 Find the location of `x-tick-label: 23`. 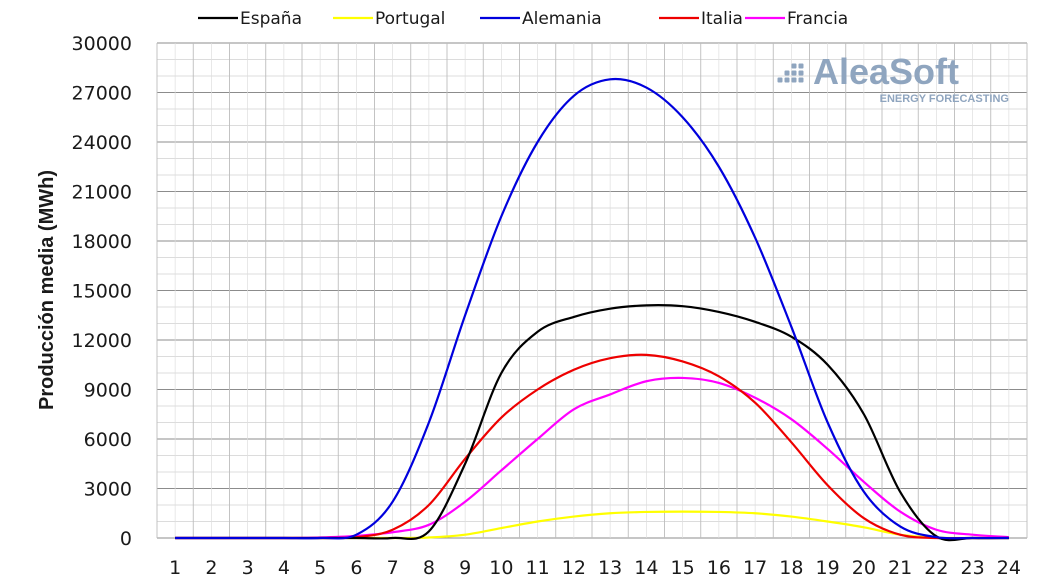

x-tick-label: 23 is located at coordinates (973, 566).